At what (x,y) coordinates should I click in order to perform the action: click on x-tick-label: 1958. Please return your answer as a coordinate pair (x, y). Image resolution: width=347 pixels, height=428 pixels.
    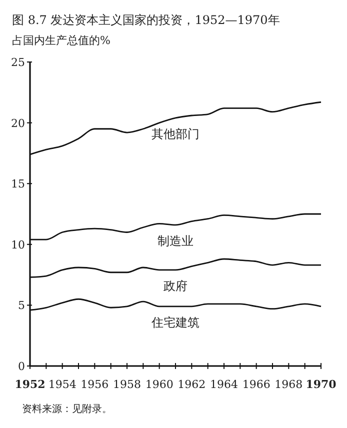
    Looking at the image, I should click on (127, 384).